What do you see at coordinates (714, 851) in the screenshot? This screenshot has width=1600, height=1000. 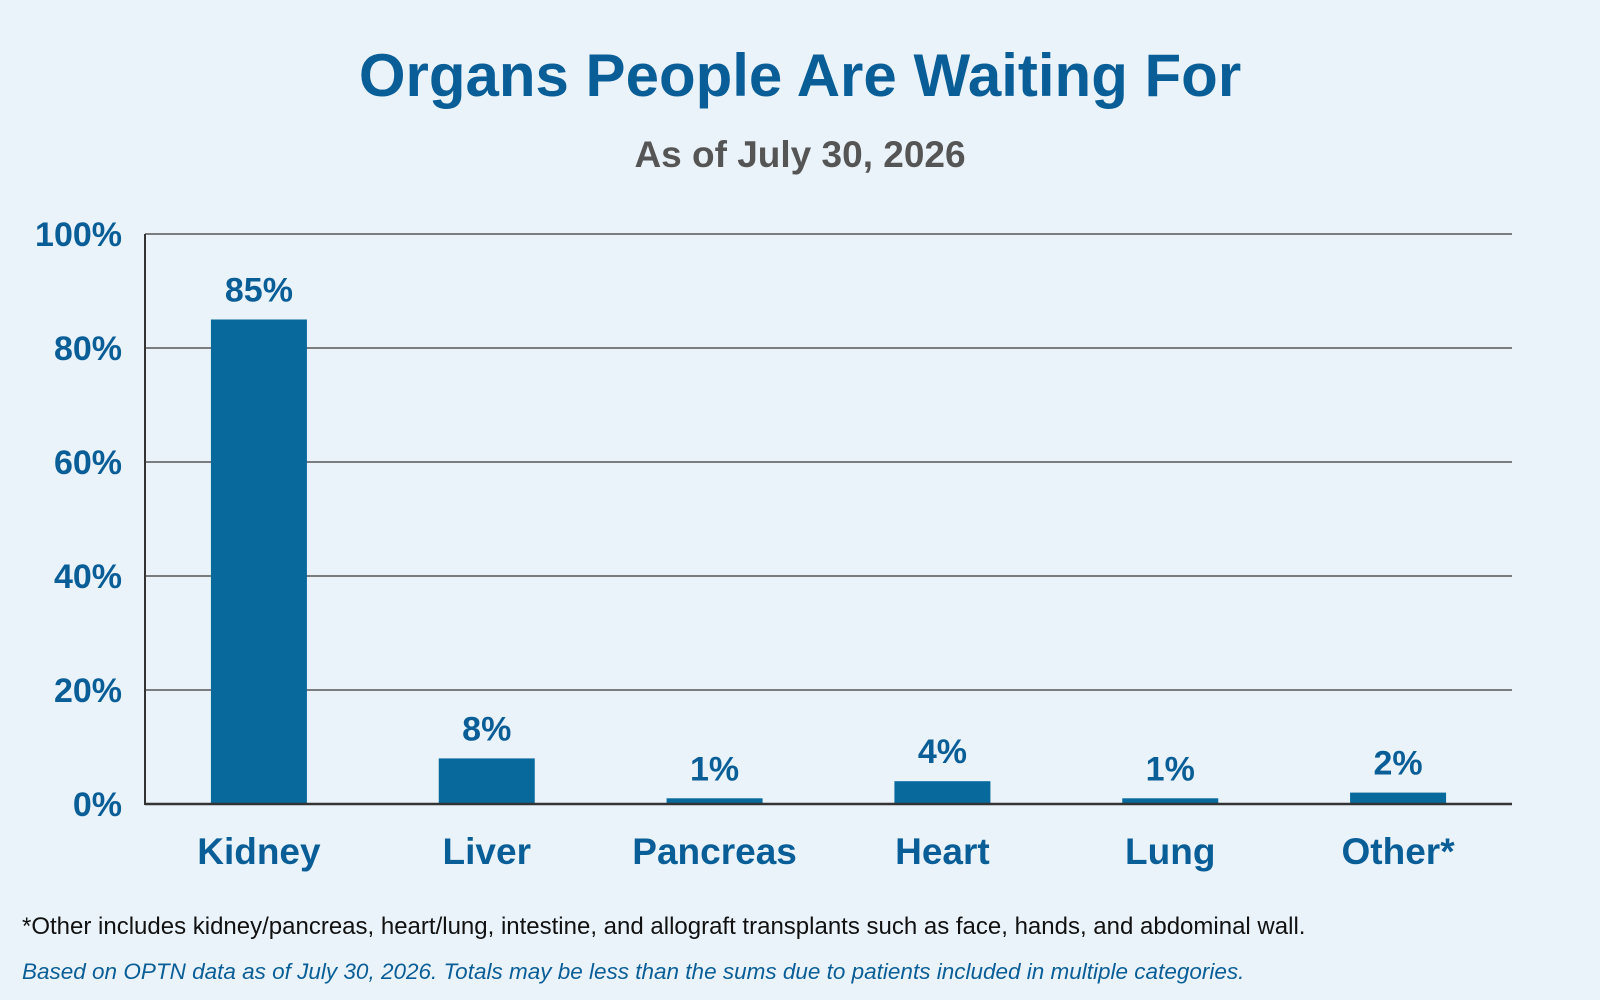 I see `x-tick-label: Pancreas` at bounding box center [714, 851].